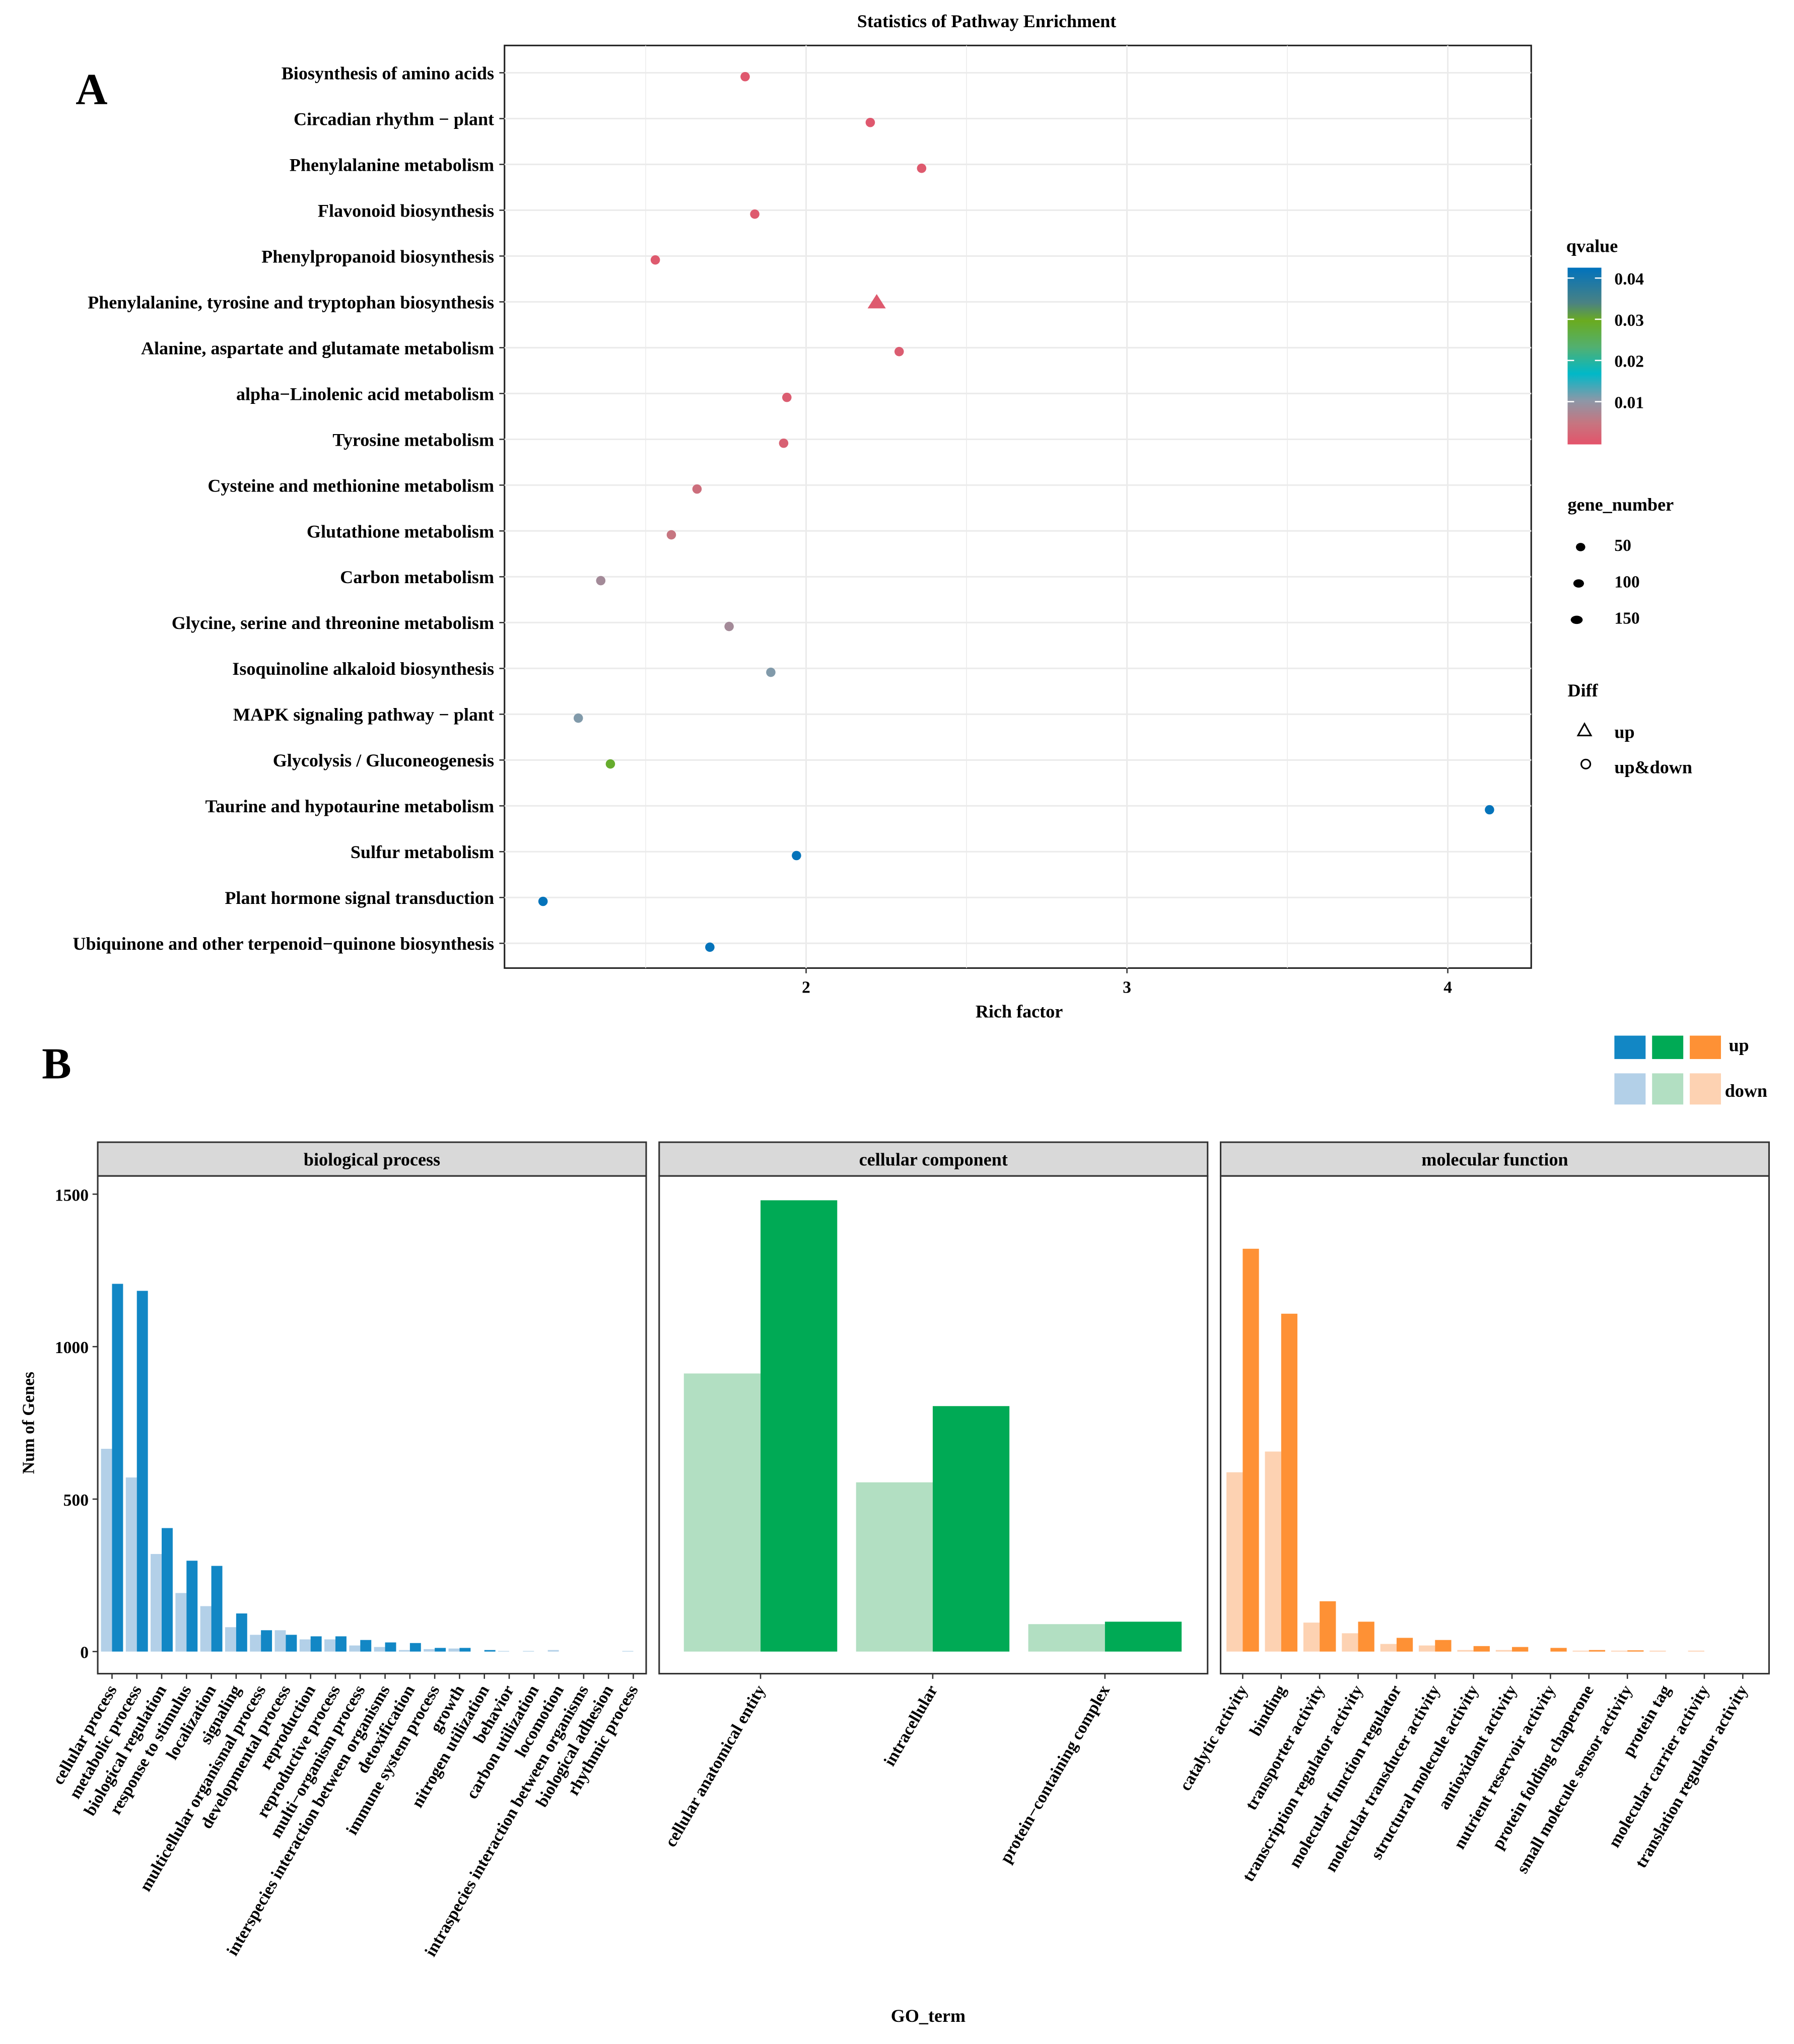 The width and height of the screenshot is (1794, 2044). I want to click on y-tick-label: 0, so click(84, 1653).